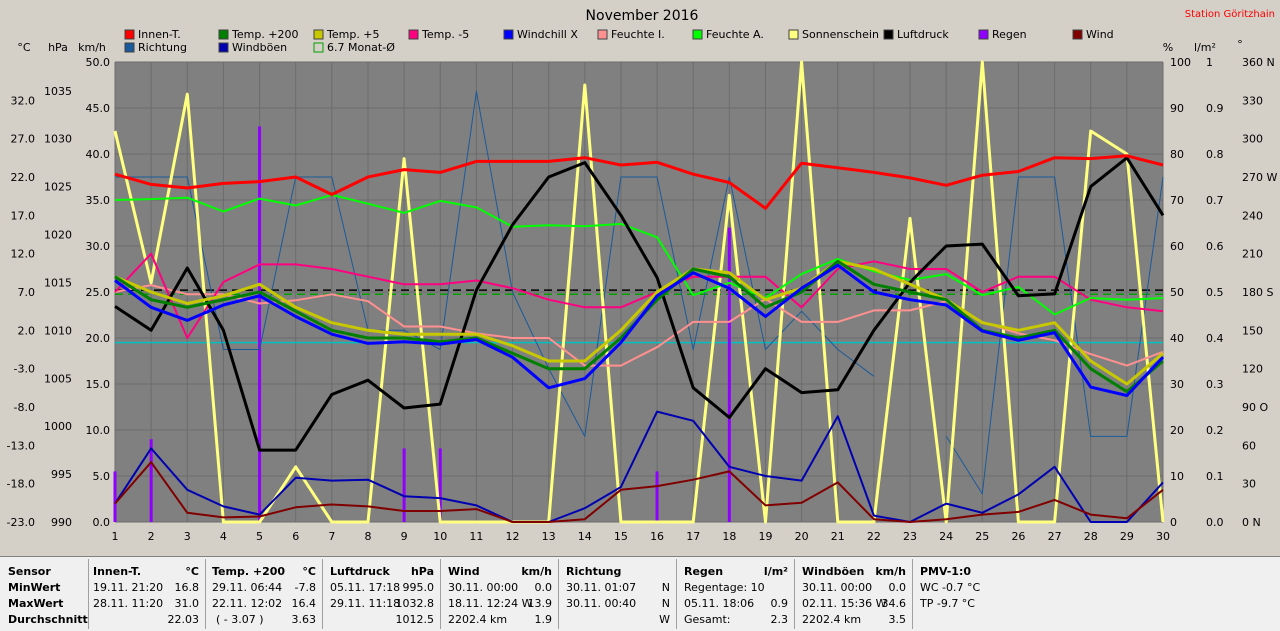  I want to click on boen-title: Windböen, so click(833, 571).